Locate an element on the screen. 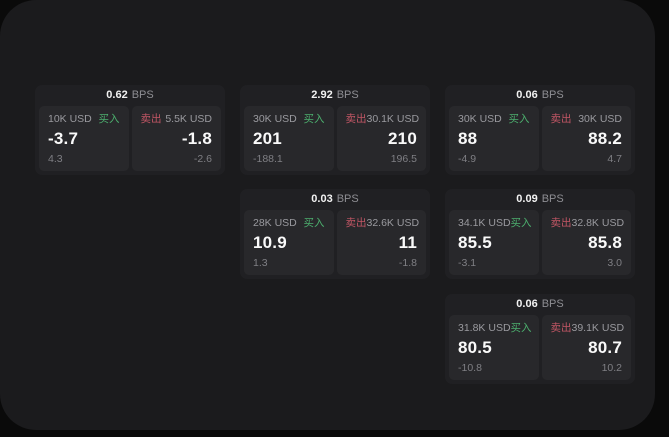  buy-tile: 10K USD 买入 -3.7 4.3 is located at coordinates (84, 138).